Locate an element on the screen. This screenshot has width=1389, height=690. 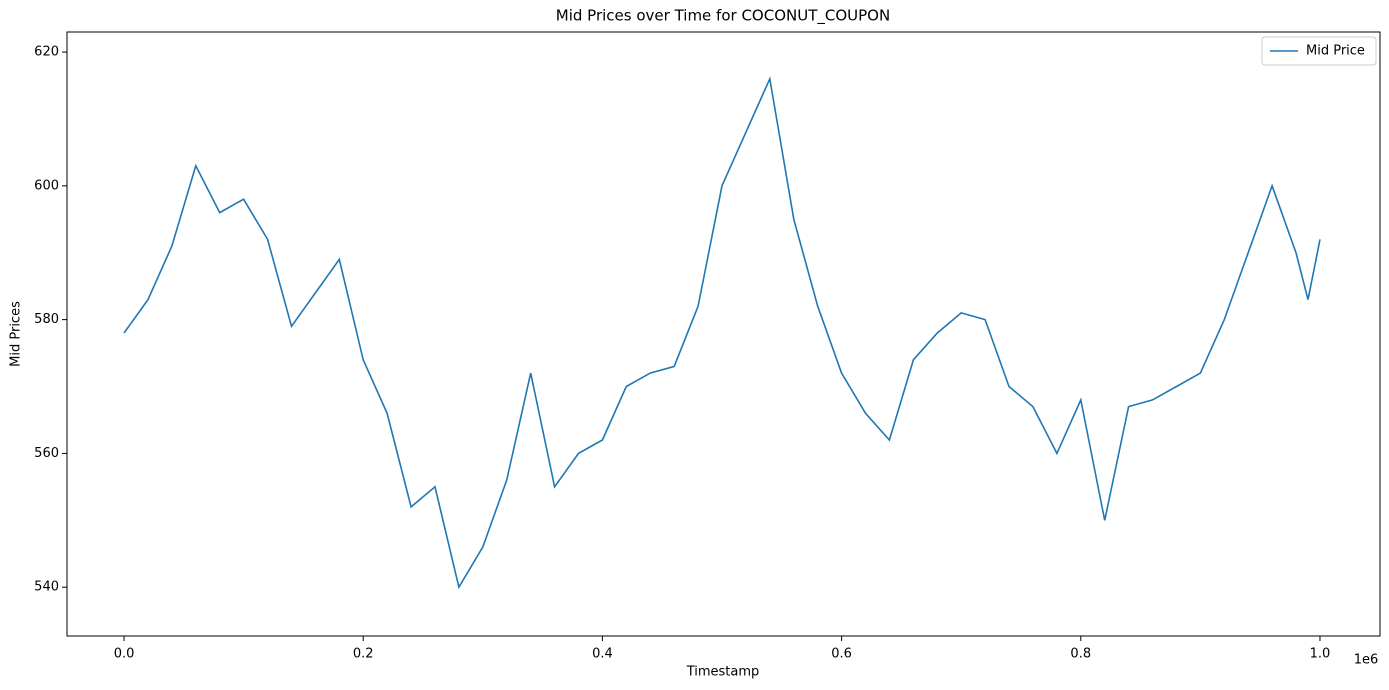
legend-label: Mid Price is located at coordinates (1335, 51).